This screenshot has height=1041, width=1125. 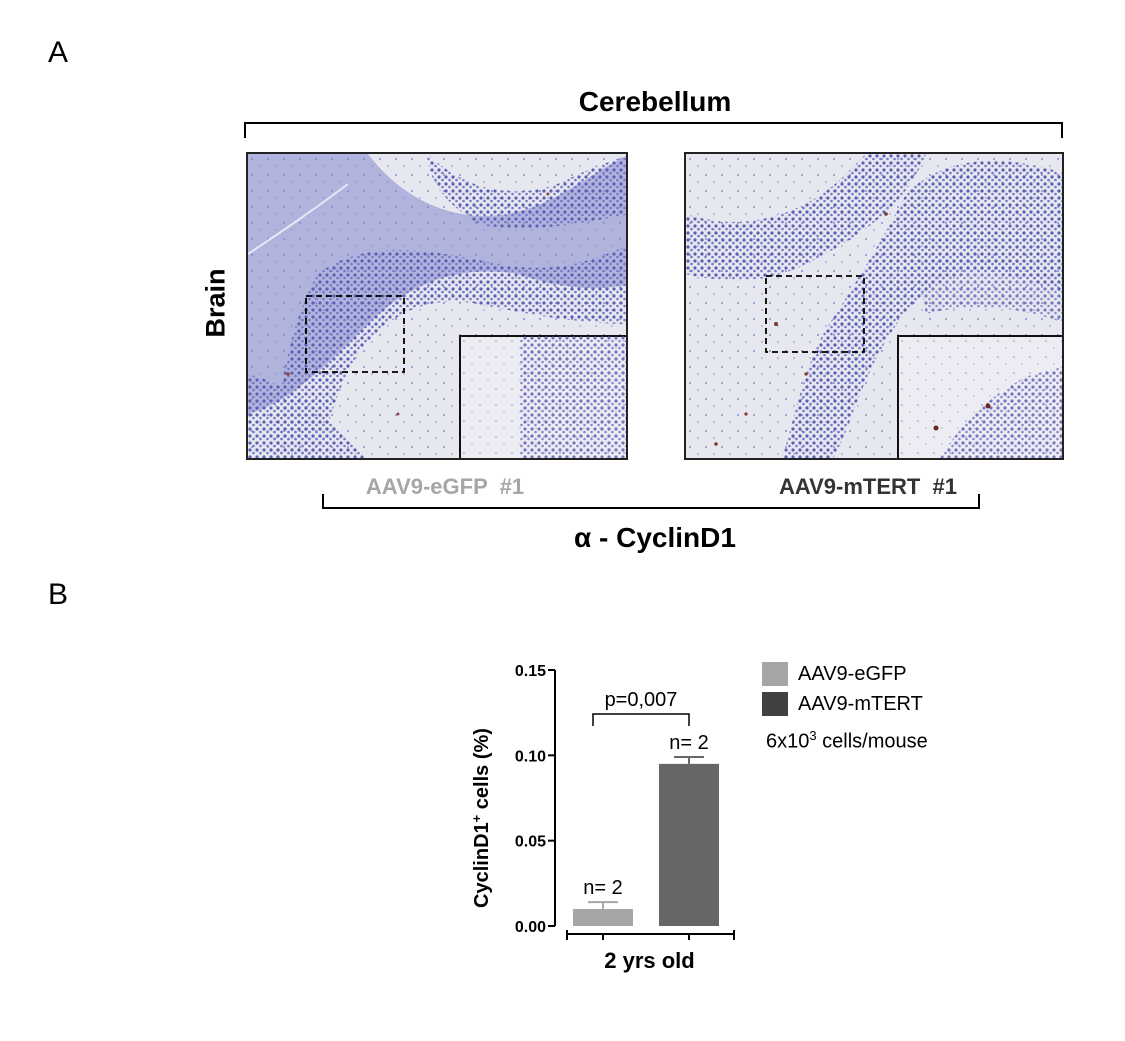 I want to click on bar-aav9-mtert, so click(x=689, y=844).